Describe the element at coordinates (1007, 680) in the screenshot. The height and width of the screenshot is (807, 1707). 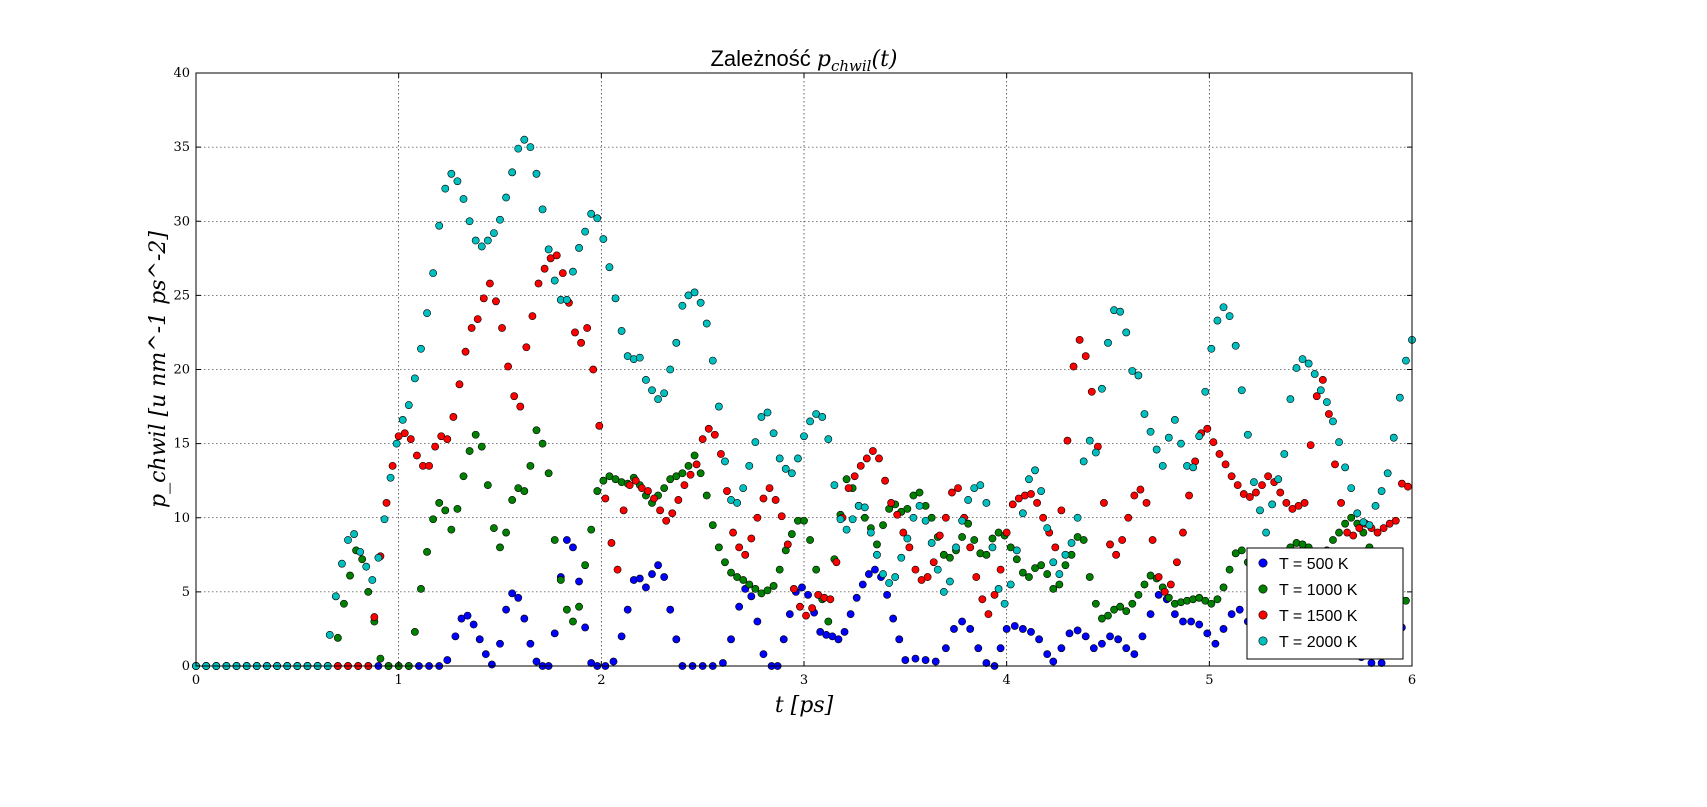
I see `x-tick-label: 4` at that location.